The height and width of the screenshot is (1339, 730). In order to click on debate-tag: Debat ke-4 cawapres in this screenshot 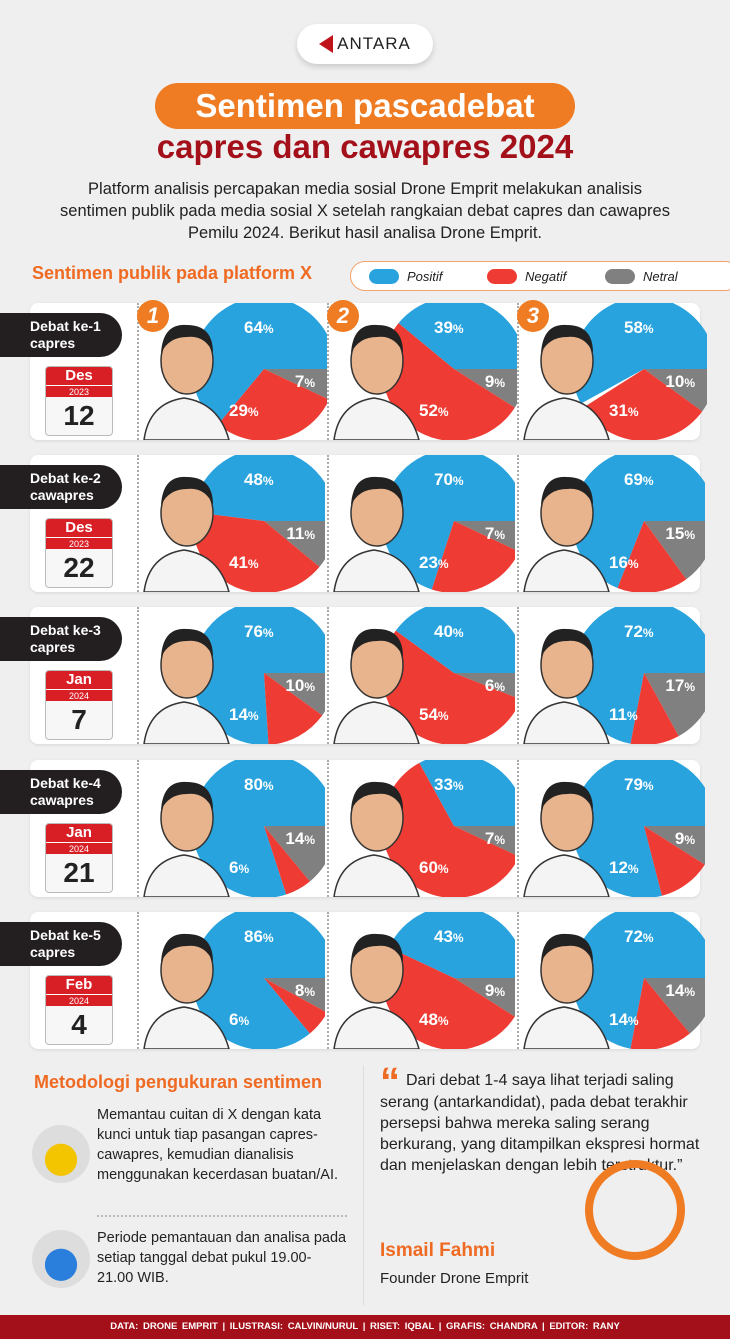, I will do `click(61, 792)`.